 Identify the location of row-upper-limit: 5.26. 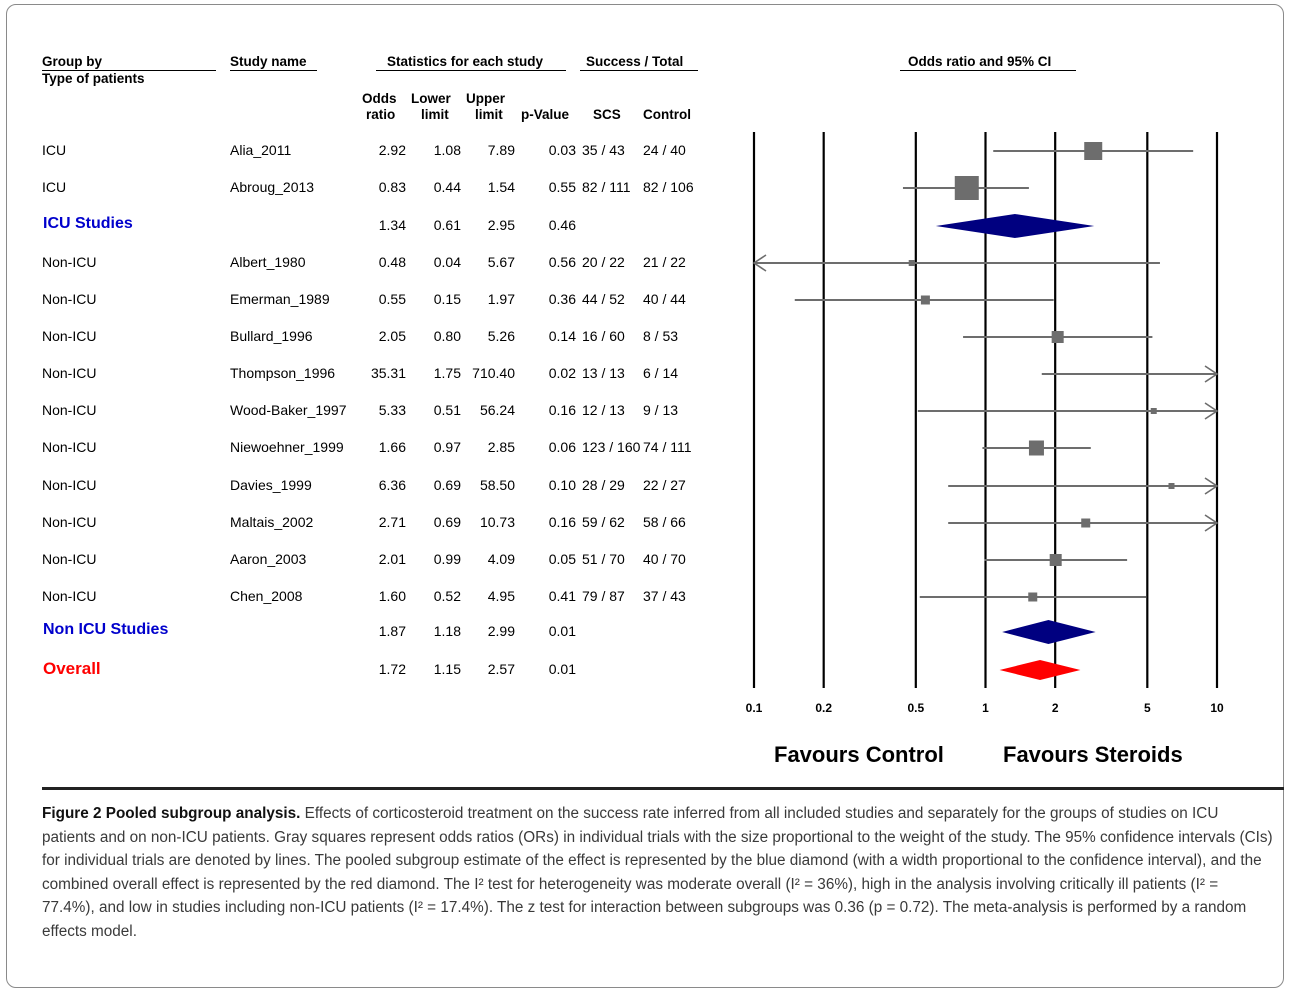
(501, 336).